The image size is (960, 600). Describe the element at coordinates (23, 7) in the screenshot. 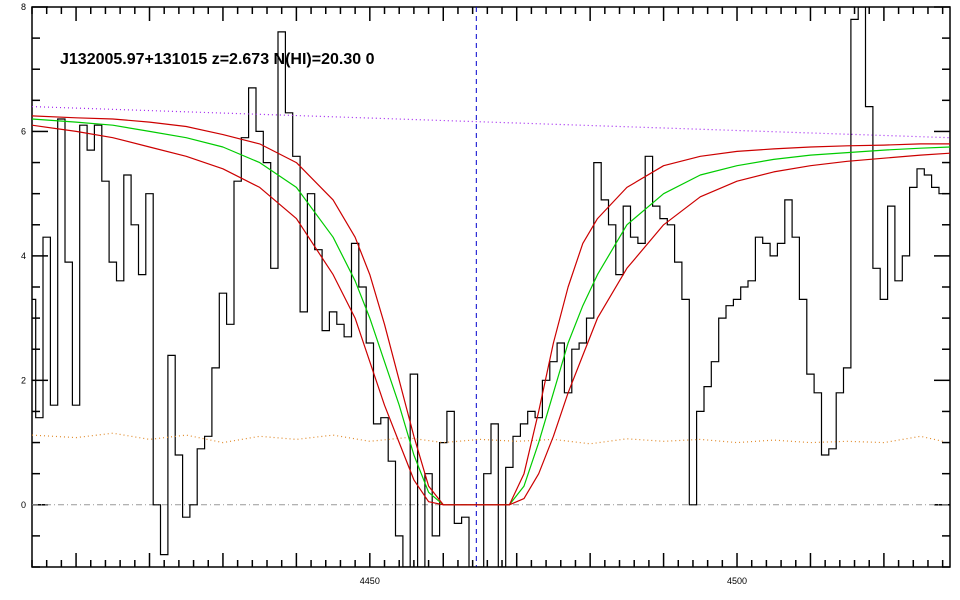

I see `y-tick-label: 8` at that location.